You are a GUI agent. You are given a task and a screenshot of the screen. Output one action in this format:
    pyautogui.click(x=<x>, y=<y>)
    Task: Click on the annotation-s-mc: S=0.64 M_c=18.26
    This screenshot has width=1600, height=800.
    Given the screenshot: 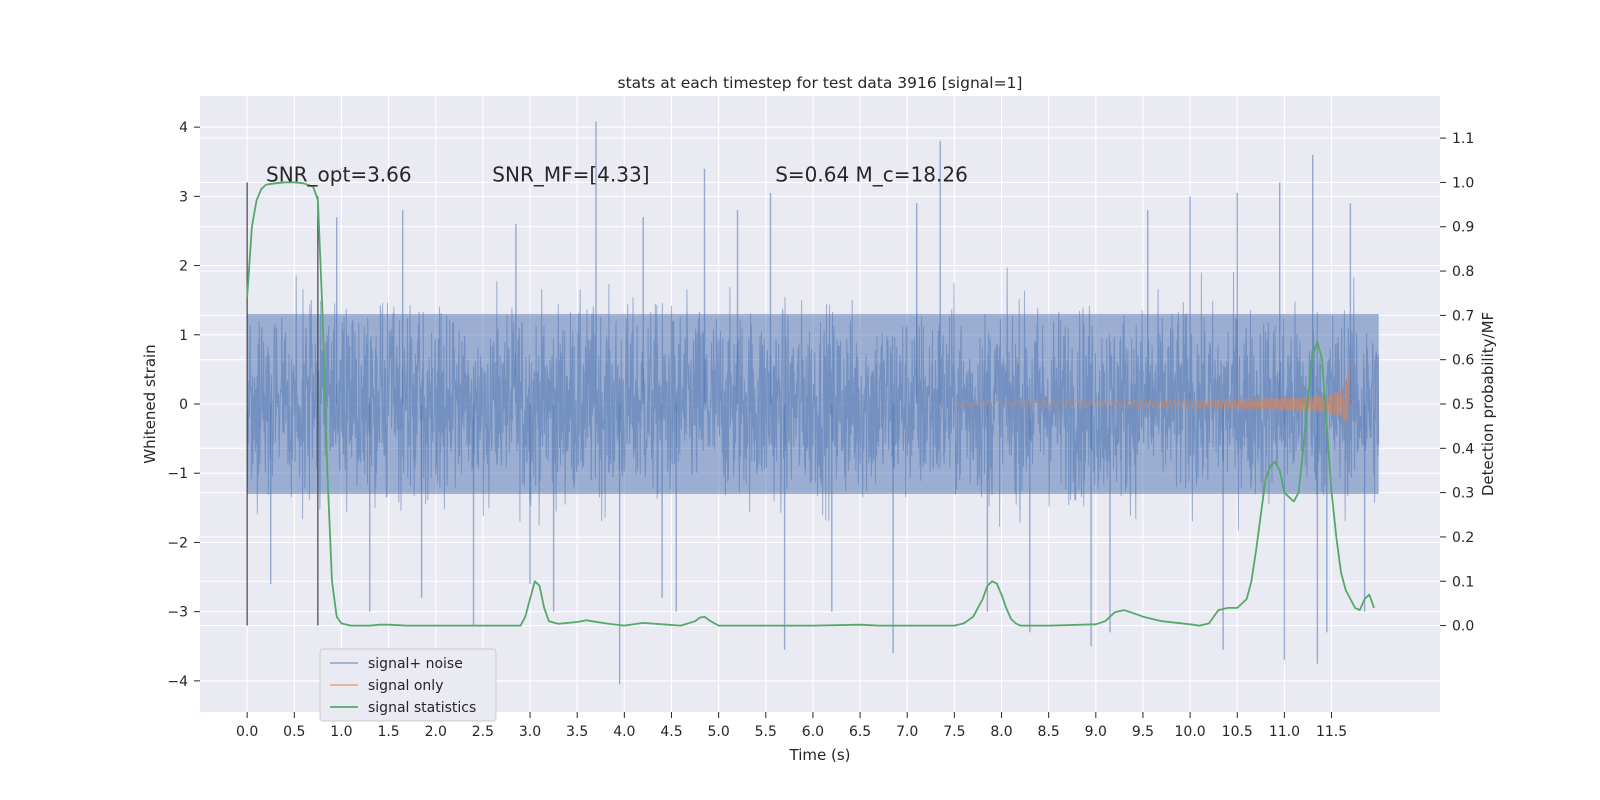 What is the action you would take?
    pyautogui.click(x=871, y=174)
    